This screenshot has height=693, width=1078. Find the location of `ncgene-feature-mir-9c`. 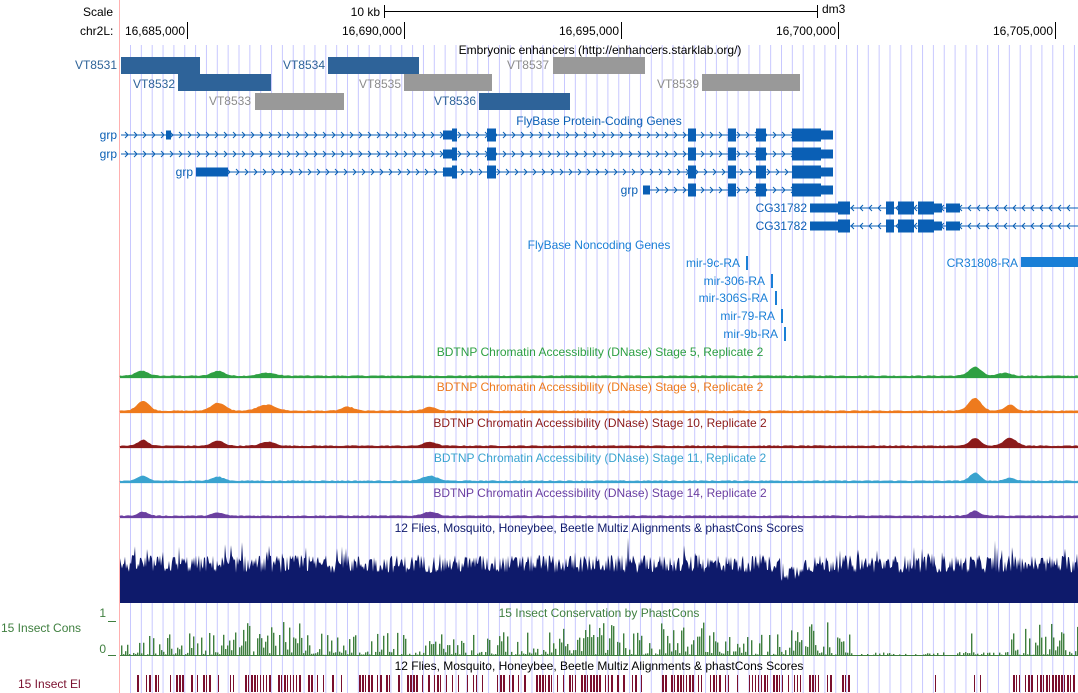

ncgene-feature-mir-9c is located at coordinates (747, 263).